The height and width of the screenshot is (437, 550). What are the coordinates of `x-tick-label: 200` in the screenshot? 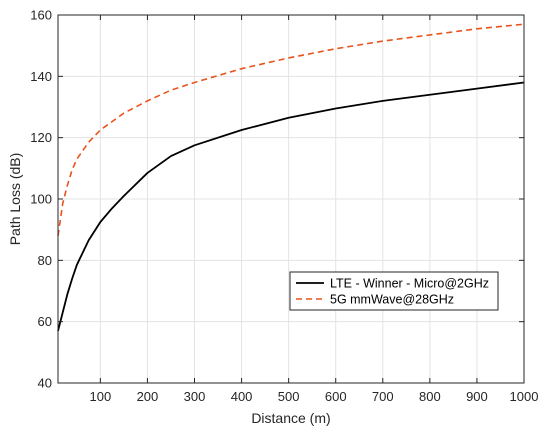 It's located at (148, 396).